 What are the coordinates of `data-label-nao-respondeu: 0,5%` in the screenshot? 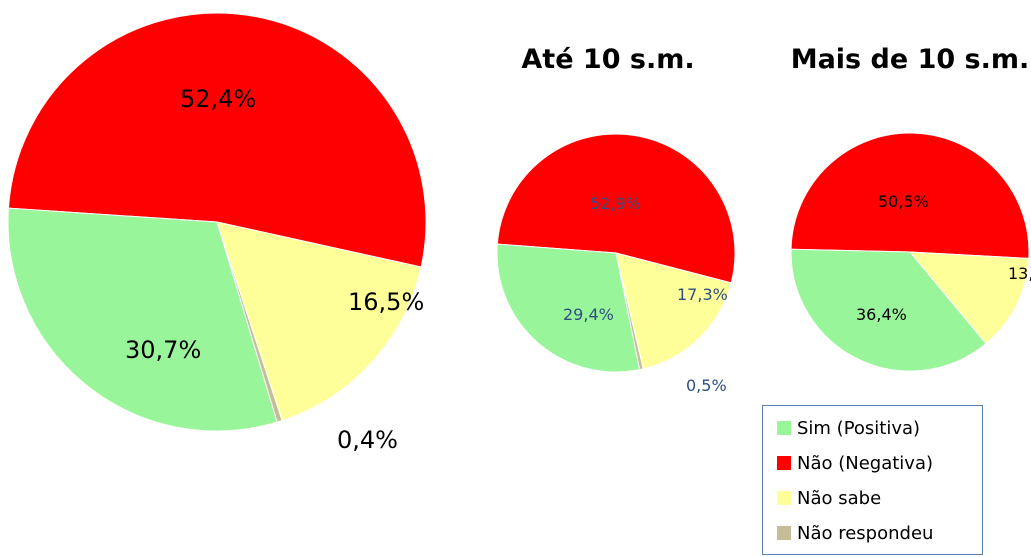 It's located at (706, 385).